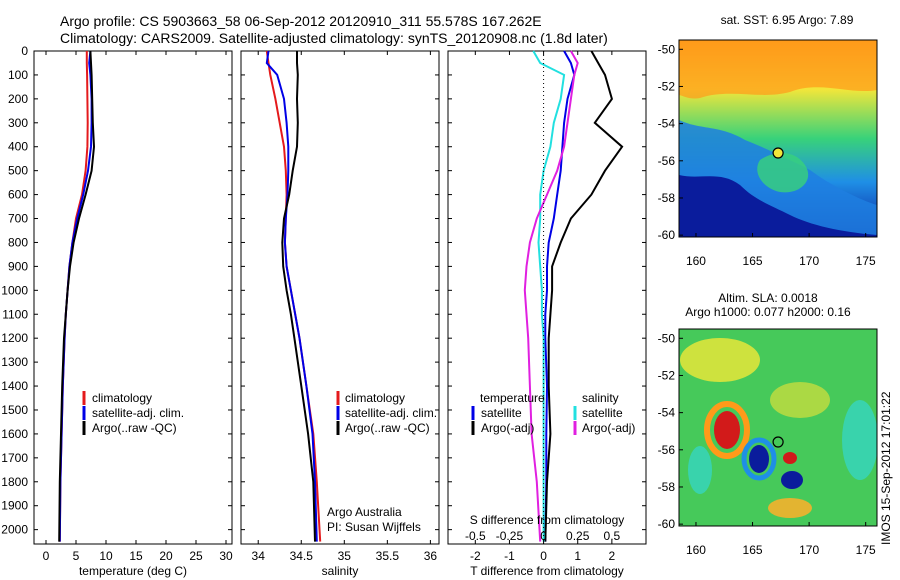  I want to click on sst-map-axis-ticks: 160 165 170 175 -50 -52 -54 -56 -58 -60, so click(767, 155).